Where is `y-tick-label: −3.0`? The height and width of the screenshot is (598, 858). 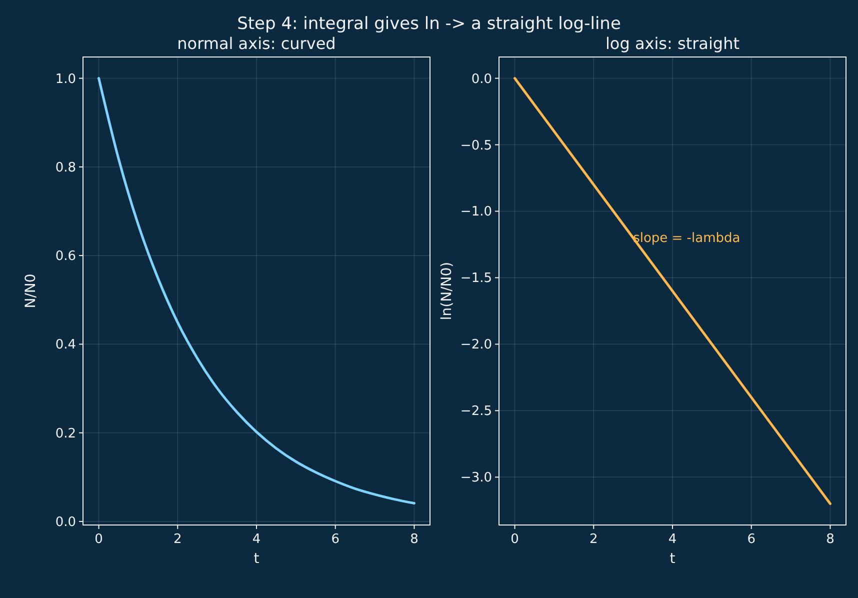
y-tick-label: −3.0 is located at coordinates (476, 478).